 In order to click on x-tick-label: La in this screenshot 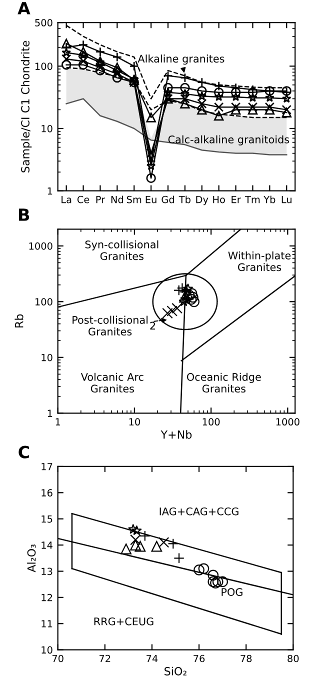, I will do `click(67, 200)`.